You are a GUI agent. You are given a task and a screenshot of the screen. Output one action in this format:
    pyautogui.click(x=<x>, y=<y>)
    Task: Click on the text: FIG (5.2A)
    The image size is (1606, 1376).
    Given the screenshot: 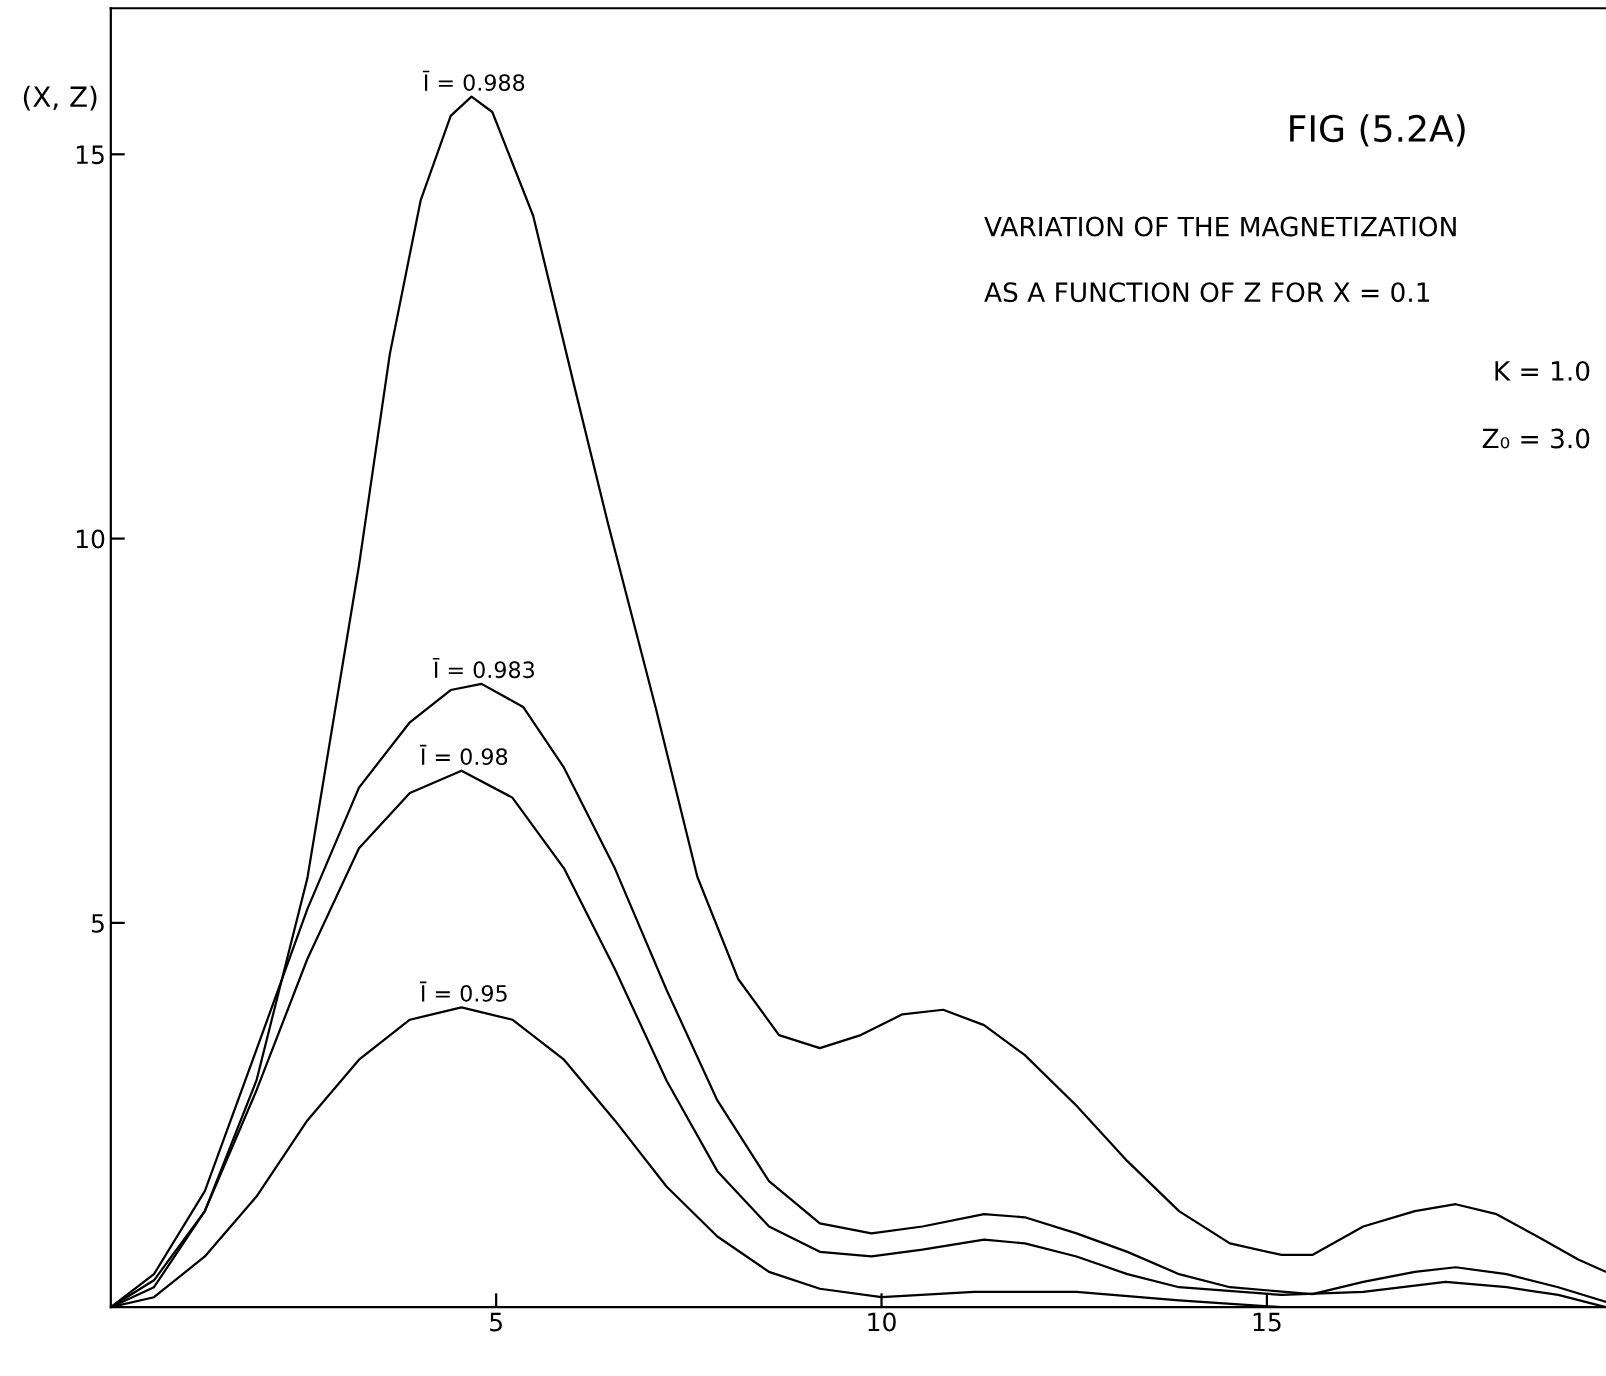 What is the action you would take?
    pyautogui.click(x=1377, y=130)
    